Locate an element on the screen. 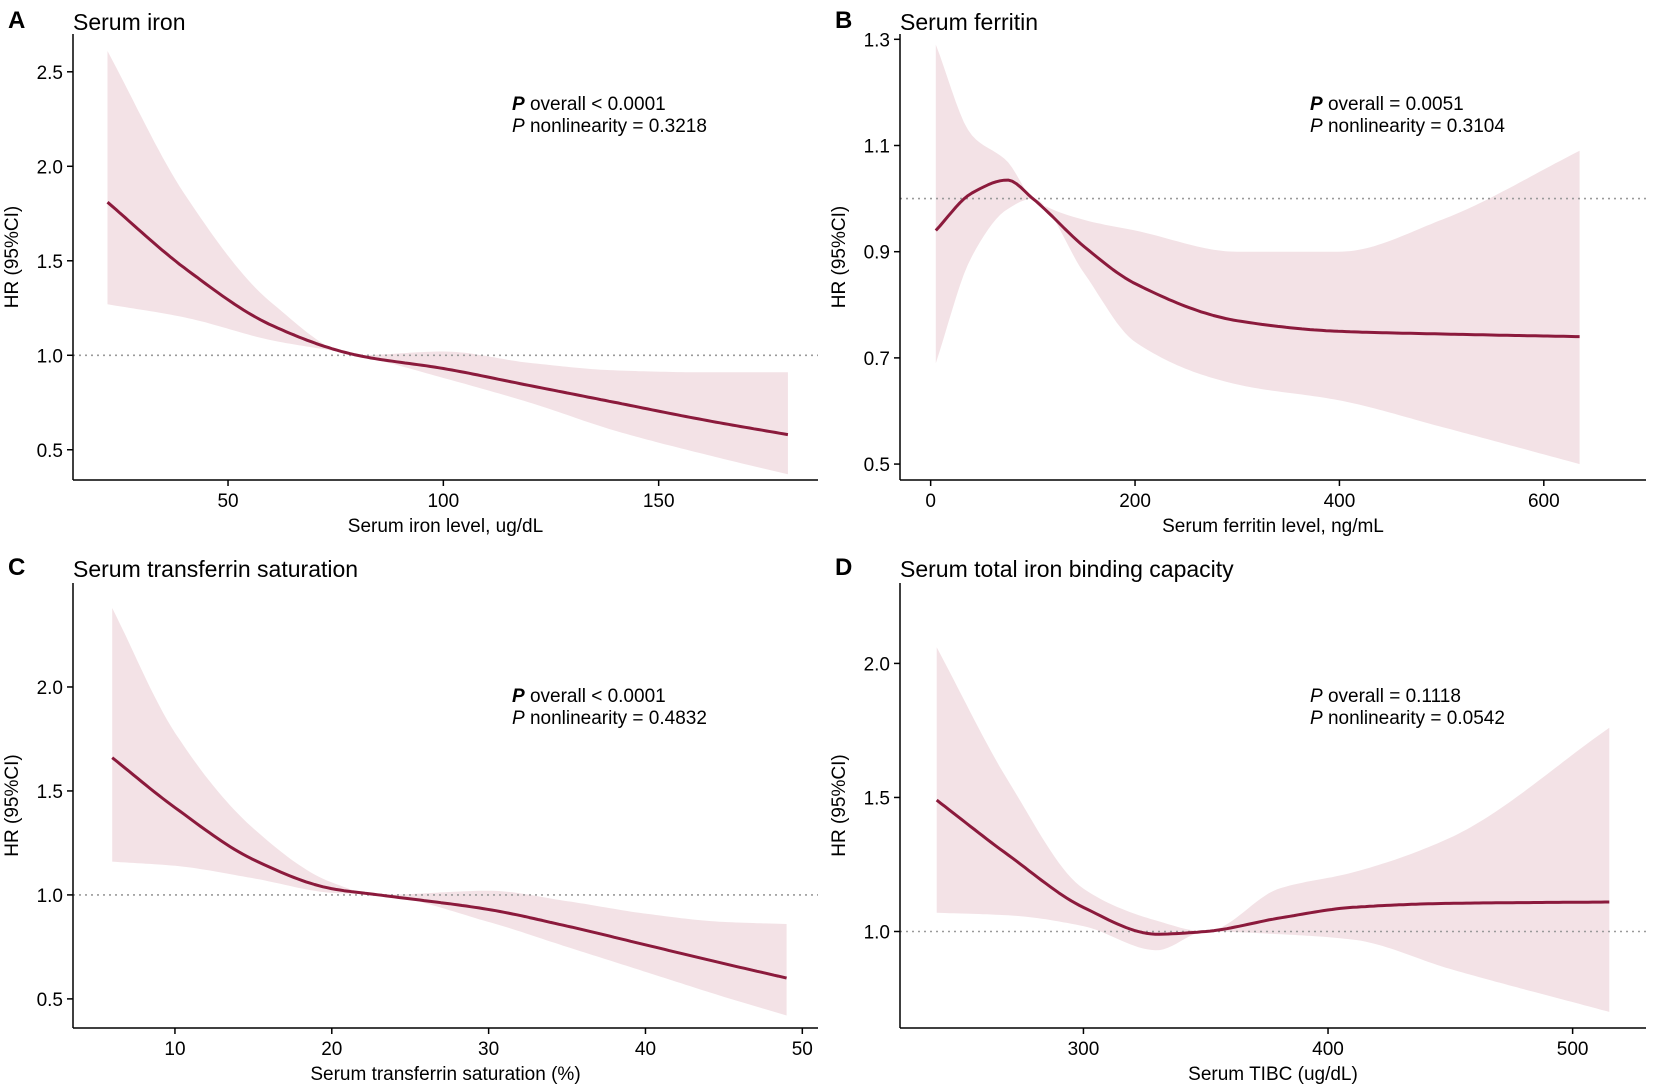 The image size is (1654, 1091). x-tick-label: 150 is located at coordinates (659, 501).